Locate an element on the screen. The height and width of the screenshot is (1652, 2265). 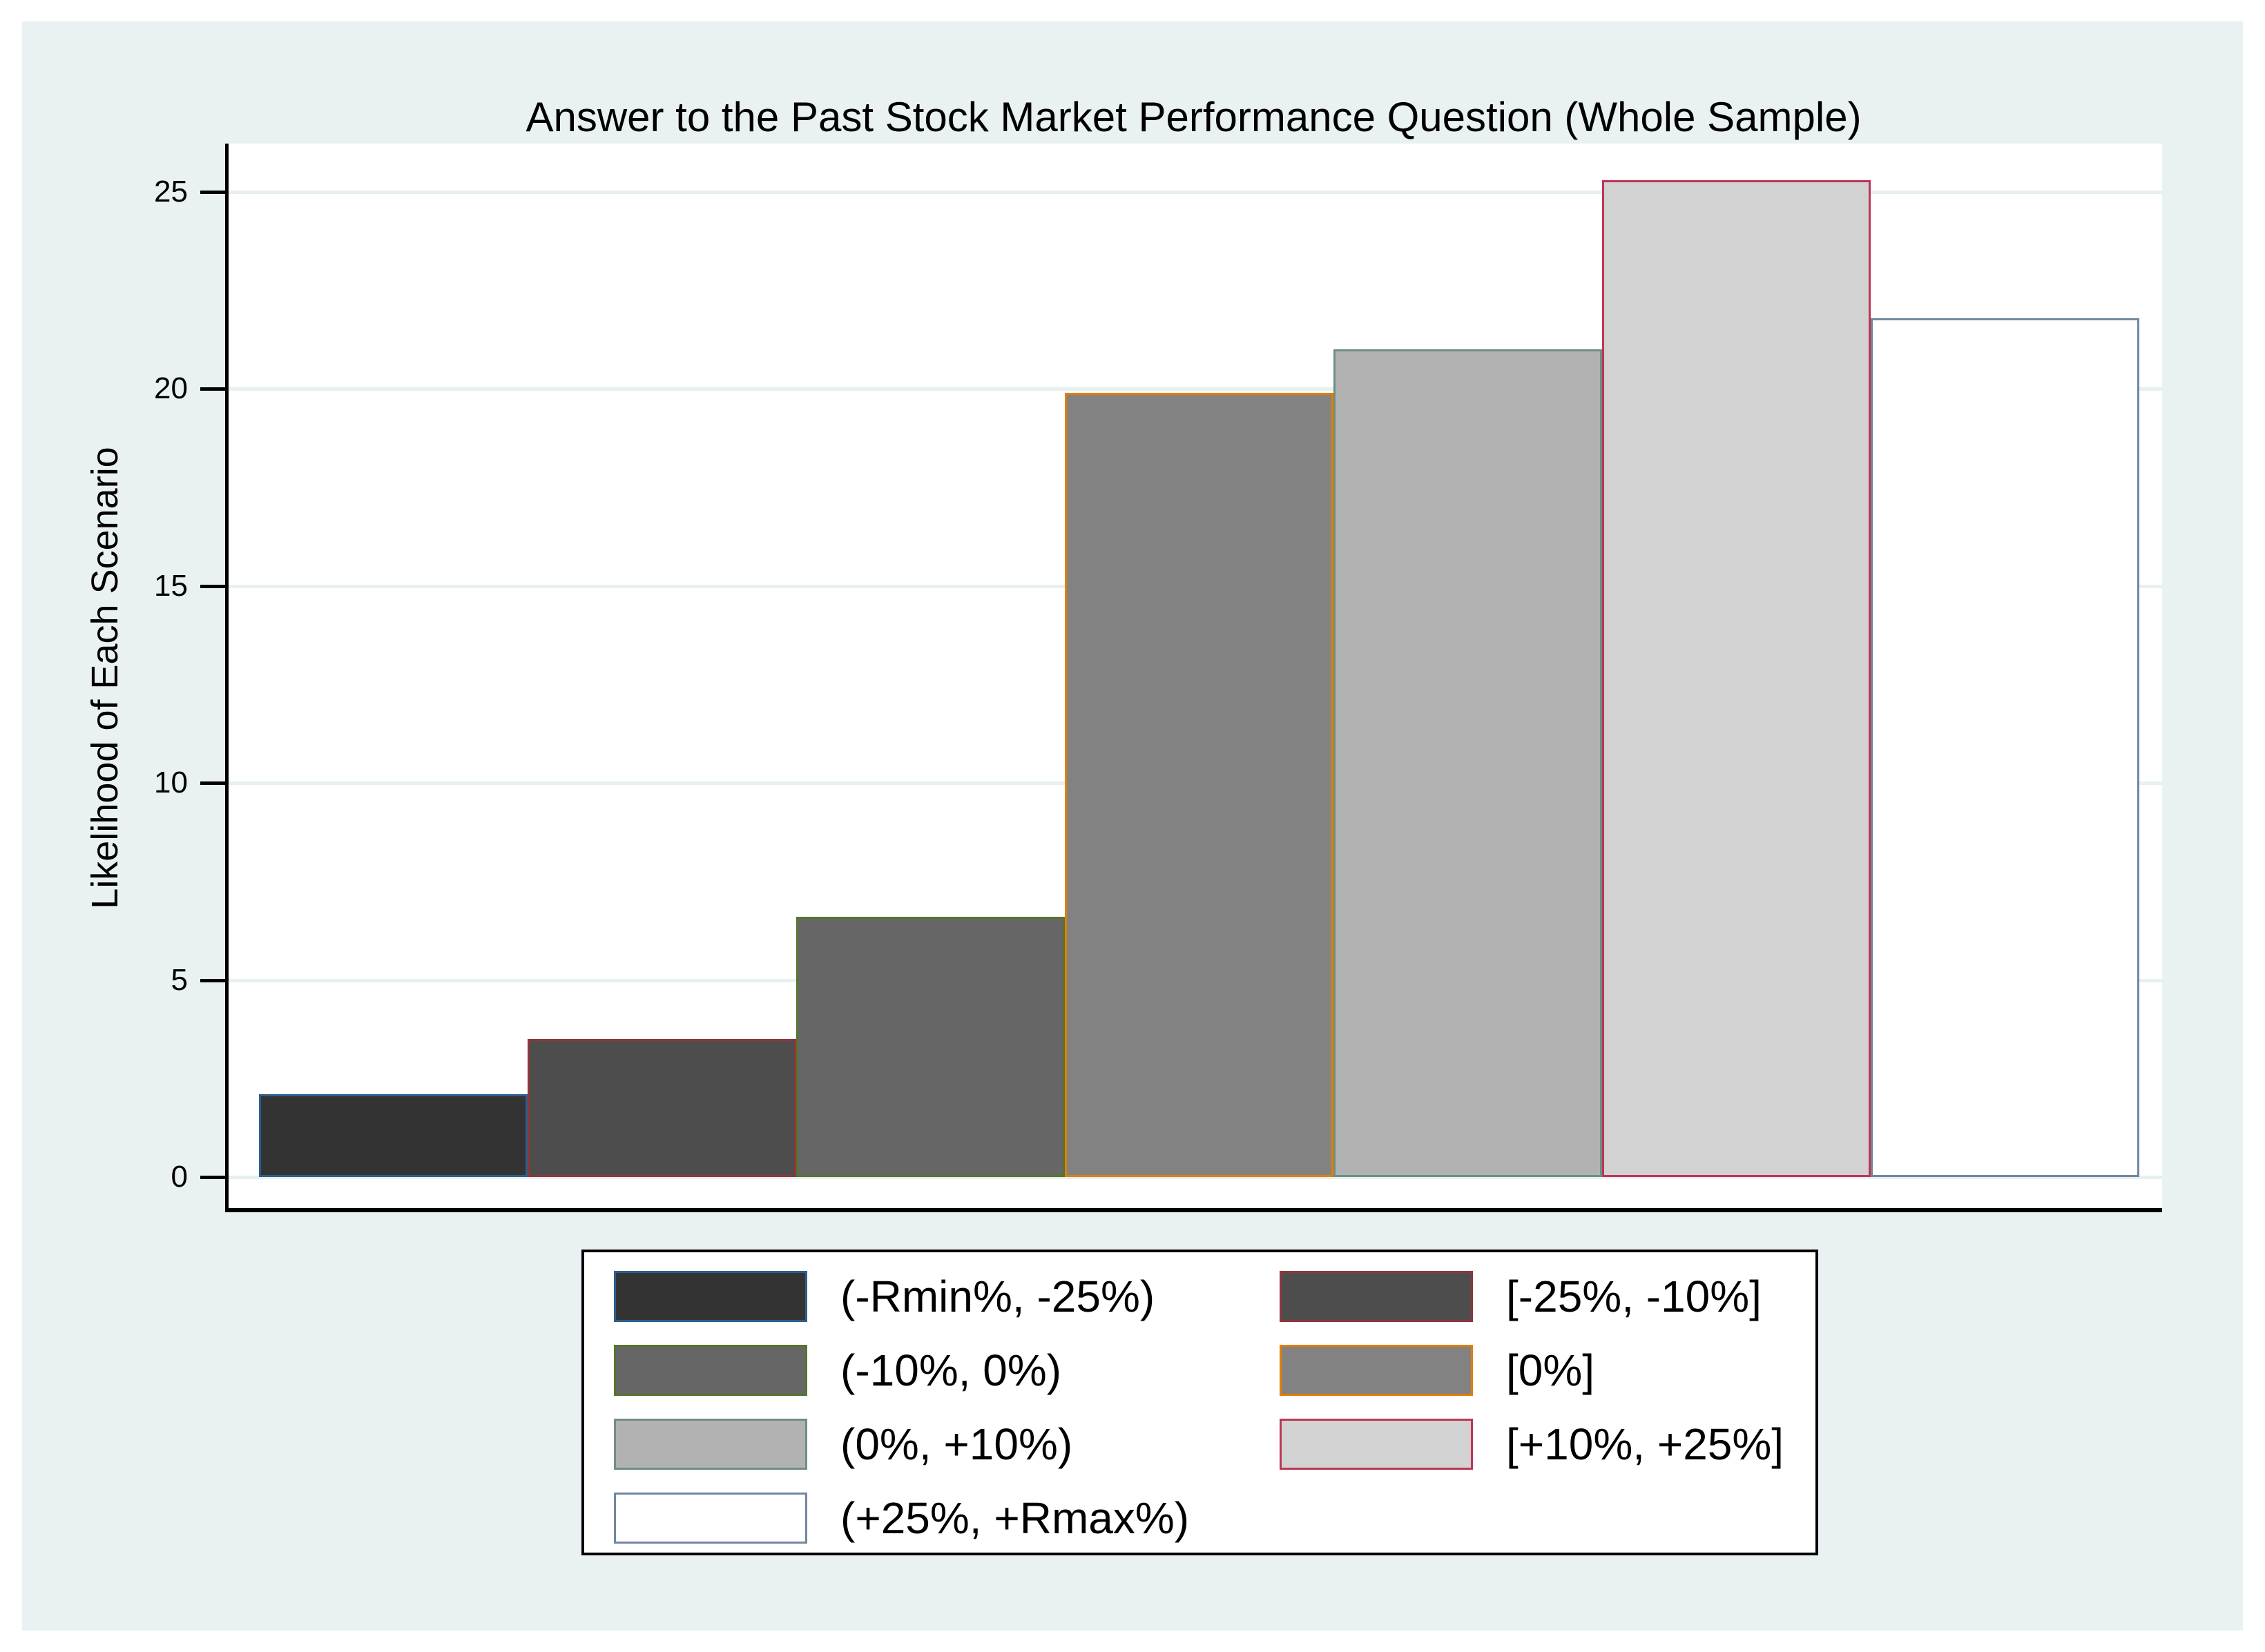
legend-item-1: (-Rmin%, -25%) is located at coordinates (947, 1296).